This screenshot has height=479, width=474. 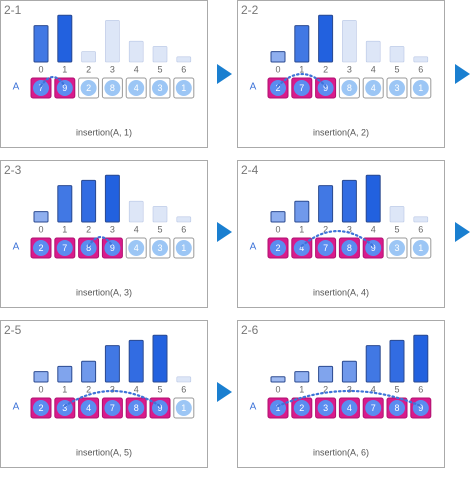 I want to click on cell-value: 8, so click(x=88, y=248).